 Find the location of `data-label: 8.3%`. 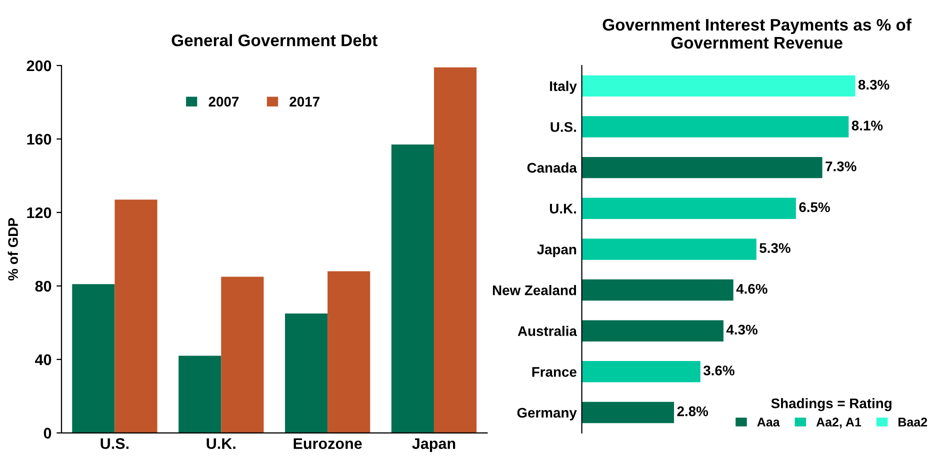

data-label: 8.3% is located at coordinates (874, 85).